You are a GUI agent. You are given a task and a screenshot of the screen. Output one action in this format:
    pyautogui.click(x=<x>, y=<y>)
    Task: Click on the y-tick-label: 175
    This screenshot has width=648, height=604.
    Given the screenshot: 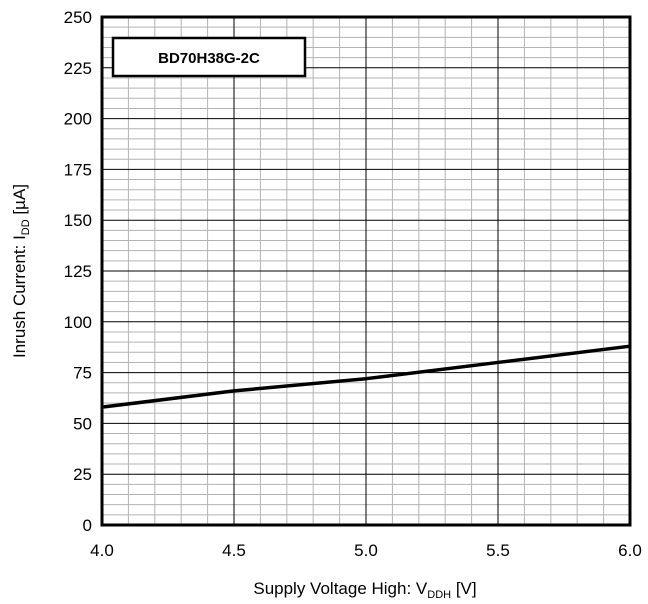 What is the action you would take?
    pyautogui.click(x=78, y=169)
    